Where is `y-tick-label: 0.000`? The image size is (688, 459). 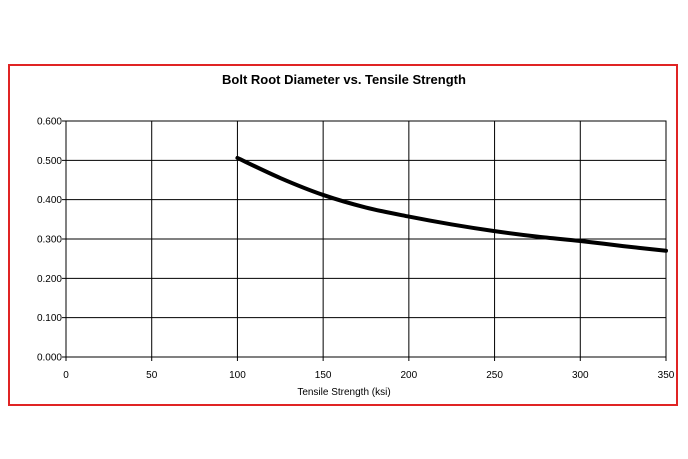 y-tick-label: 0.000 is located at coordinates (49, 358).